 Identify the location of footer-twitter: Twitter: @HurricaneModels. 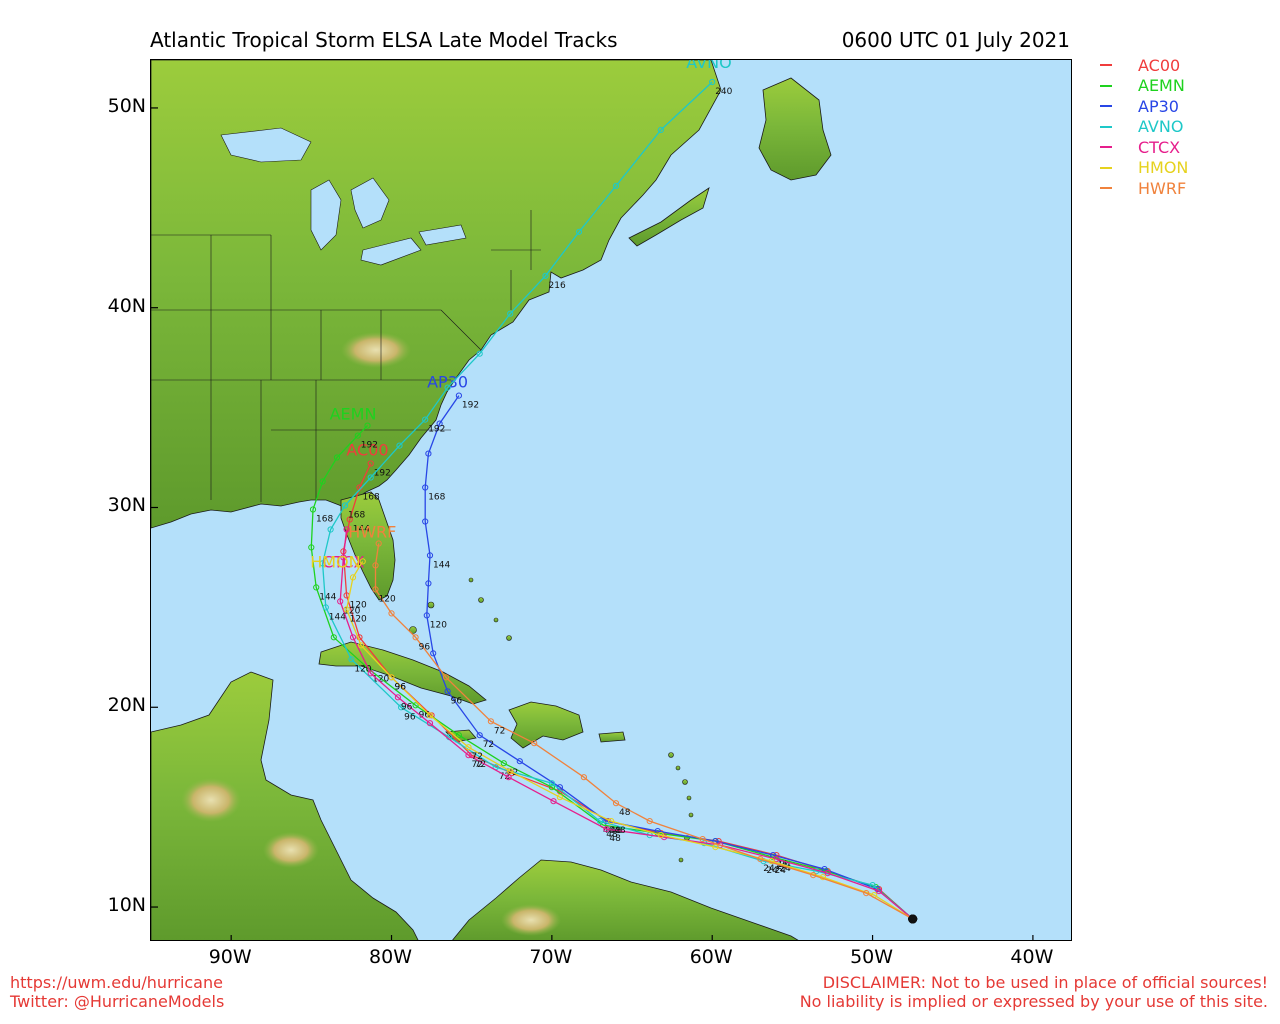
(117, 1001).